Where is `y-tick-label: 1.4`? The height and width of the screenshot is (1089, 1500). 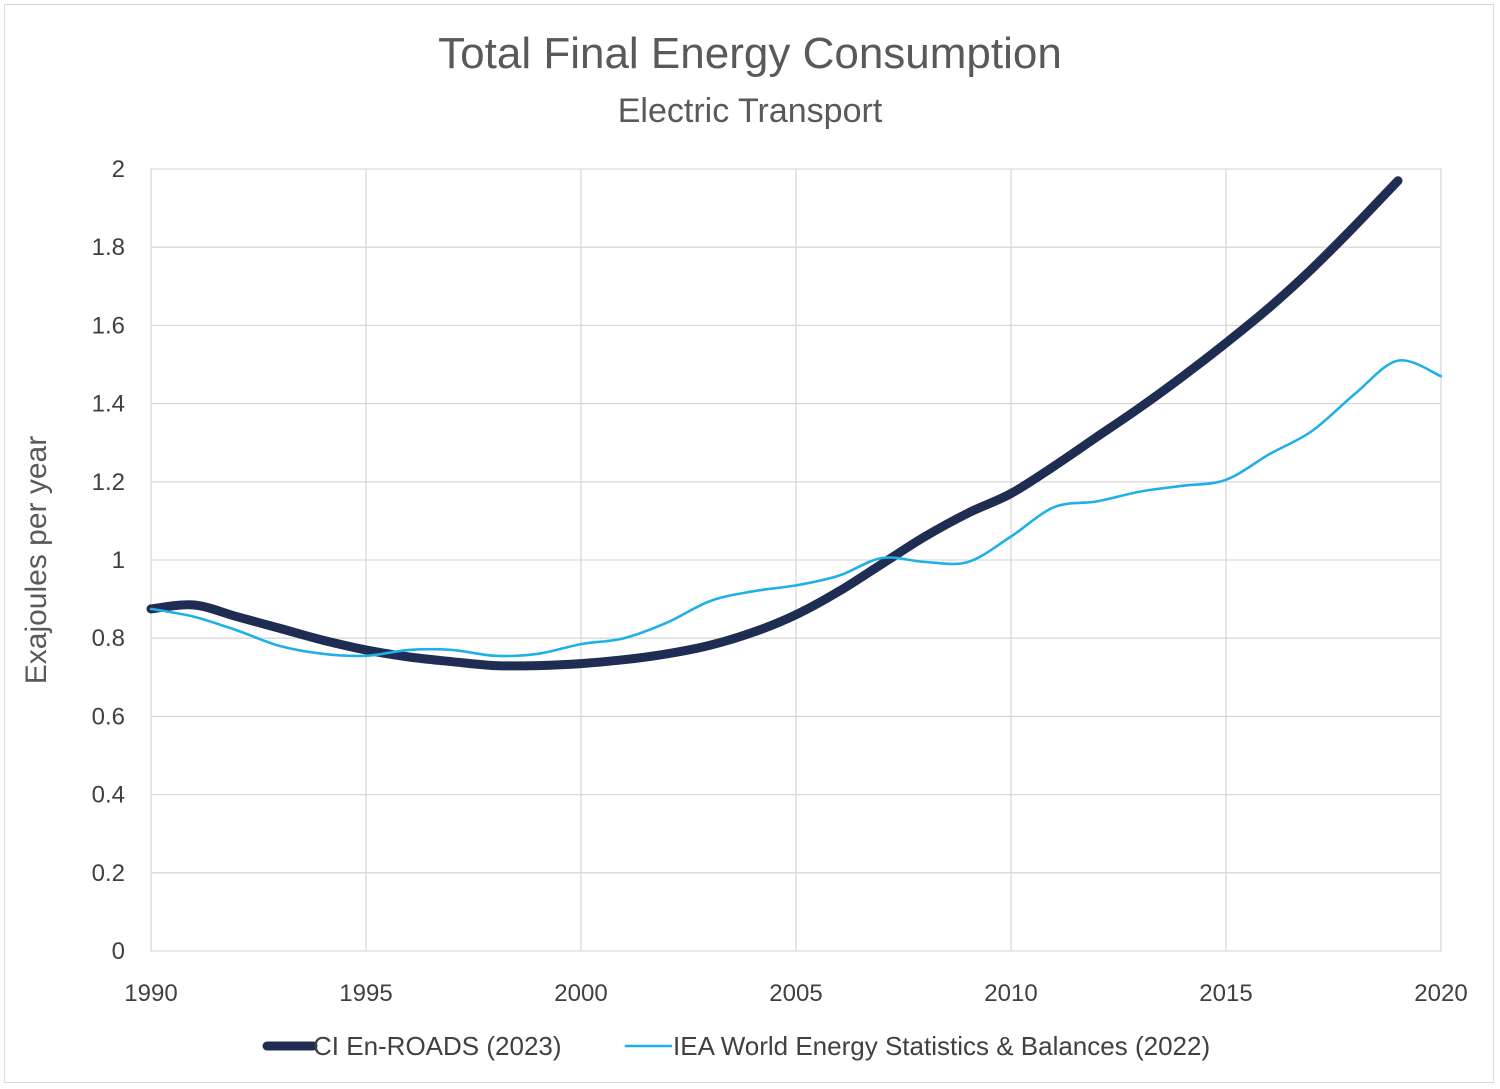 y-tick-label: 1.4 is located at coordinates (108, 404).